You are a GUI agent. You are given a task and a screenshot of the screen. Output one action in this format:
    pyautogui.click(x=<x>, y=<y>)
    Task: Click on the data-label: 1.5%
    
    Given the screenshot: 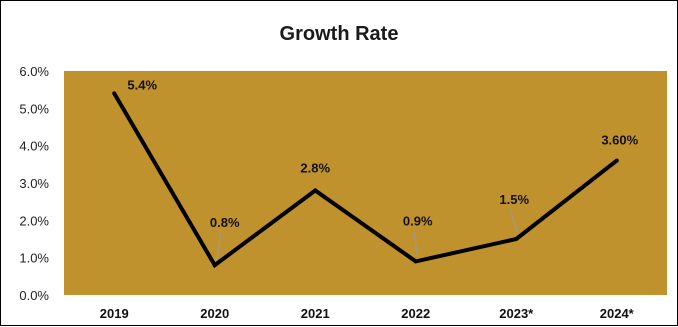 What is the action you would take?
    pyautogui.click(x=514, y=199)
    